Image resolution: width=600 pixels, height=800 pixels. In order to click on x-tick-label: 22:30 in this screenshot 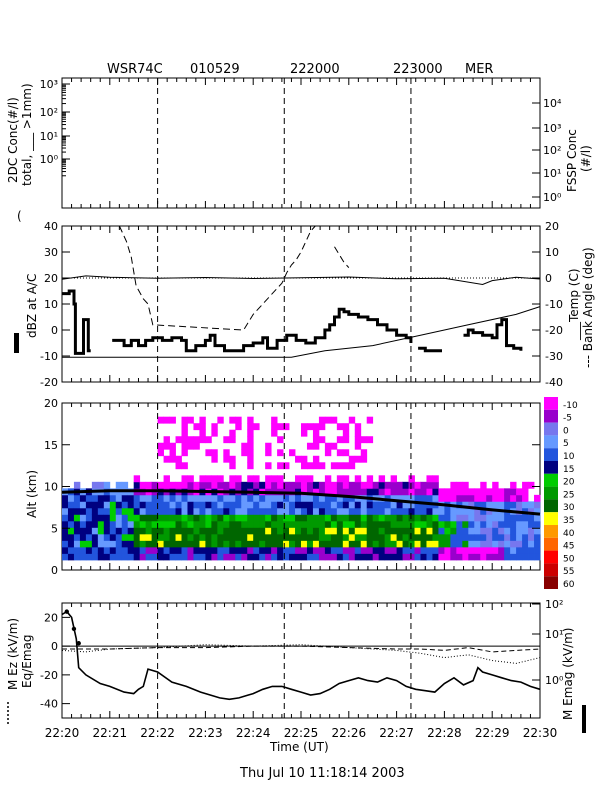, I will do `click(540, 733)`.